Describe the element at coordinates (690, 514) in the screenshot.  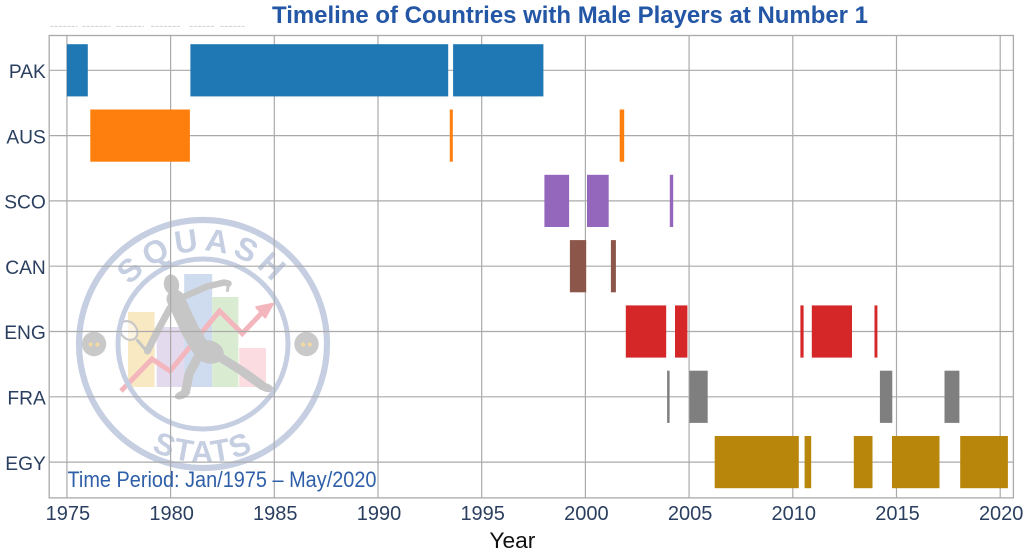
I see `svg-text: 2005` at that location.